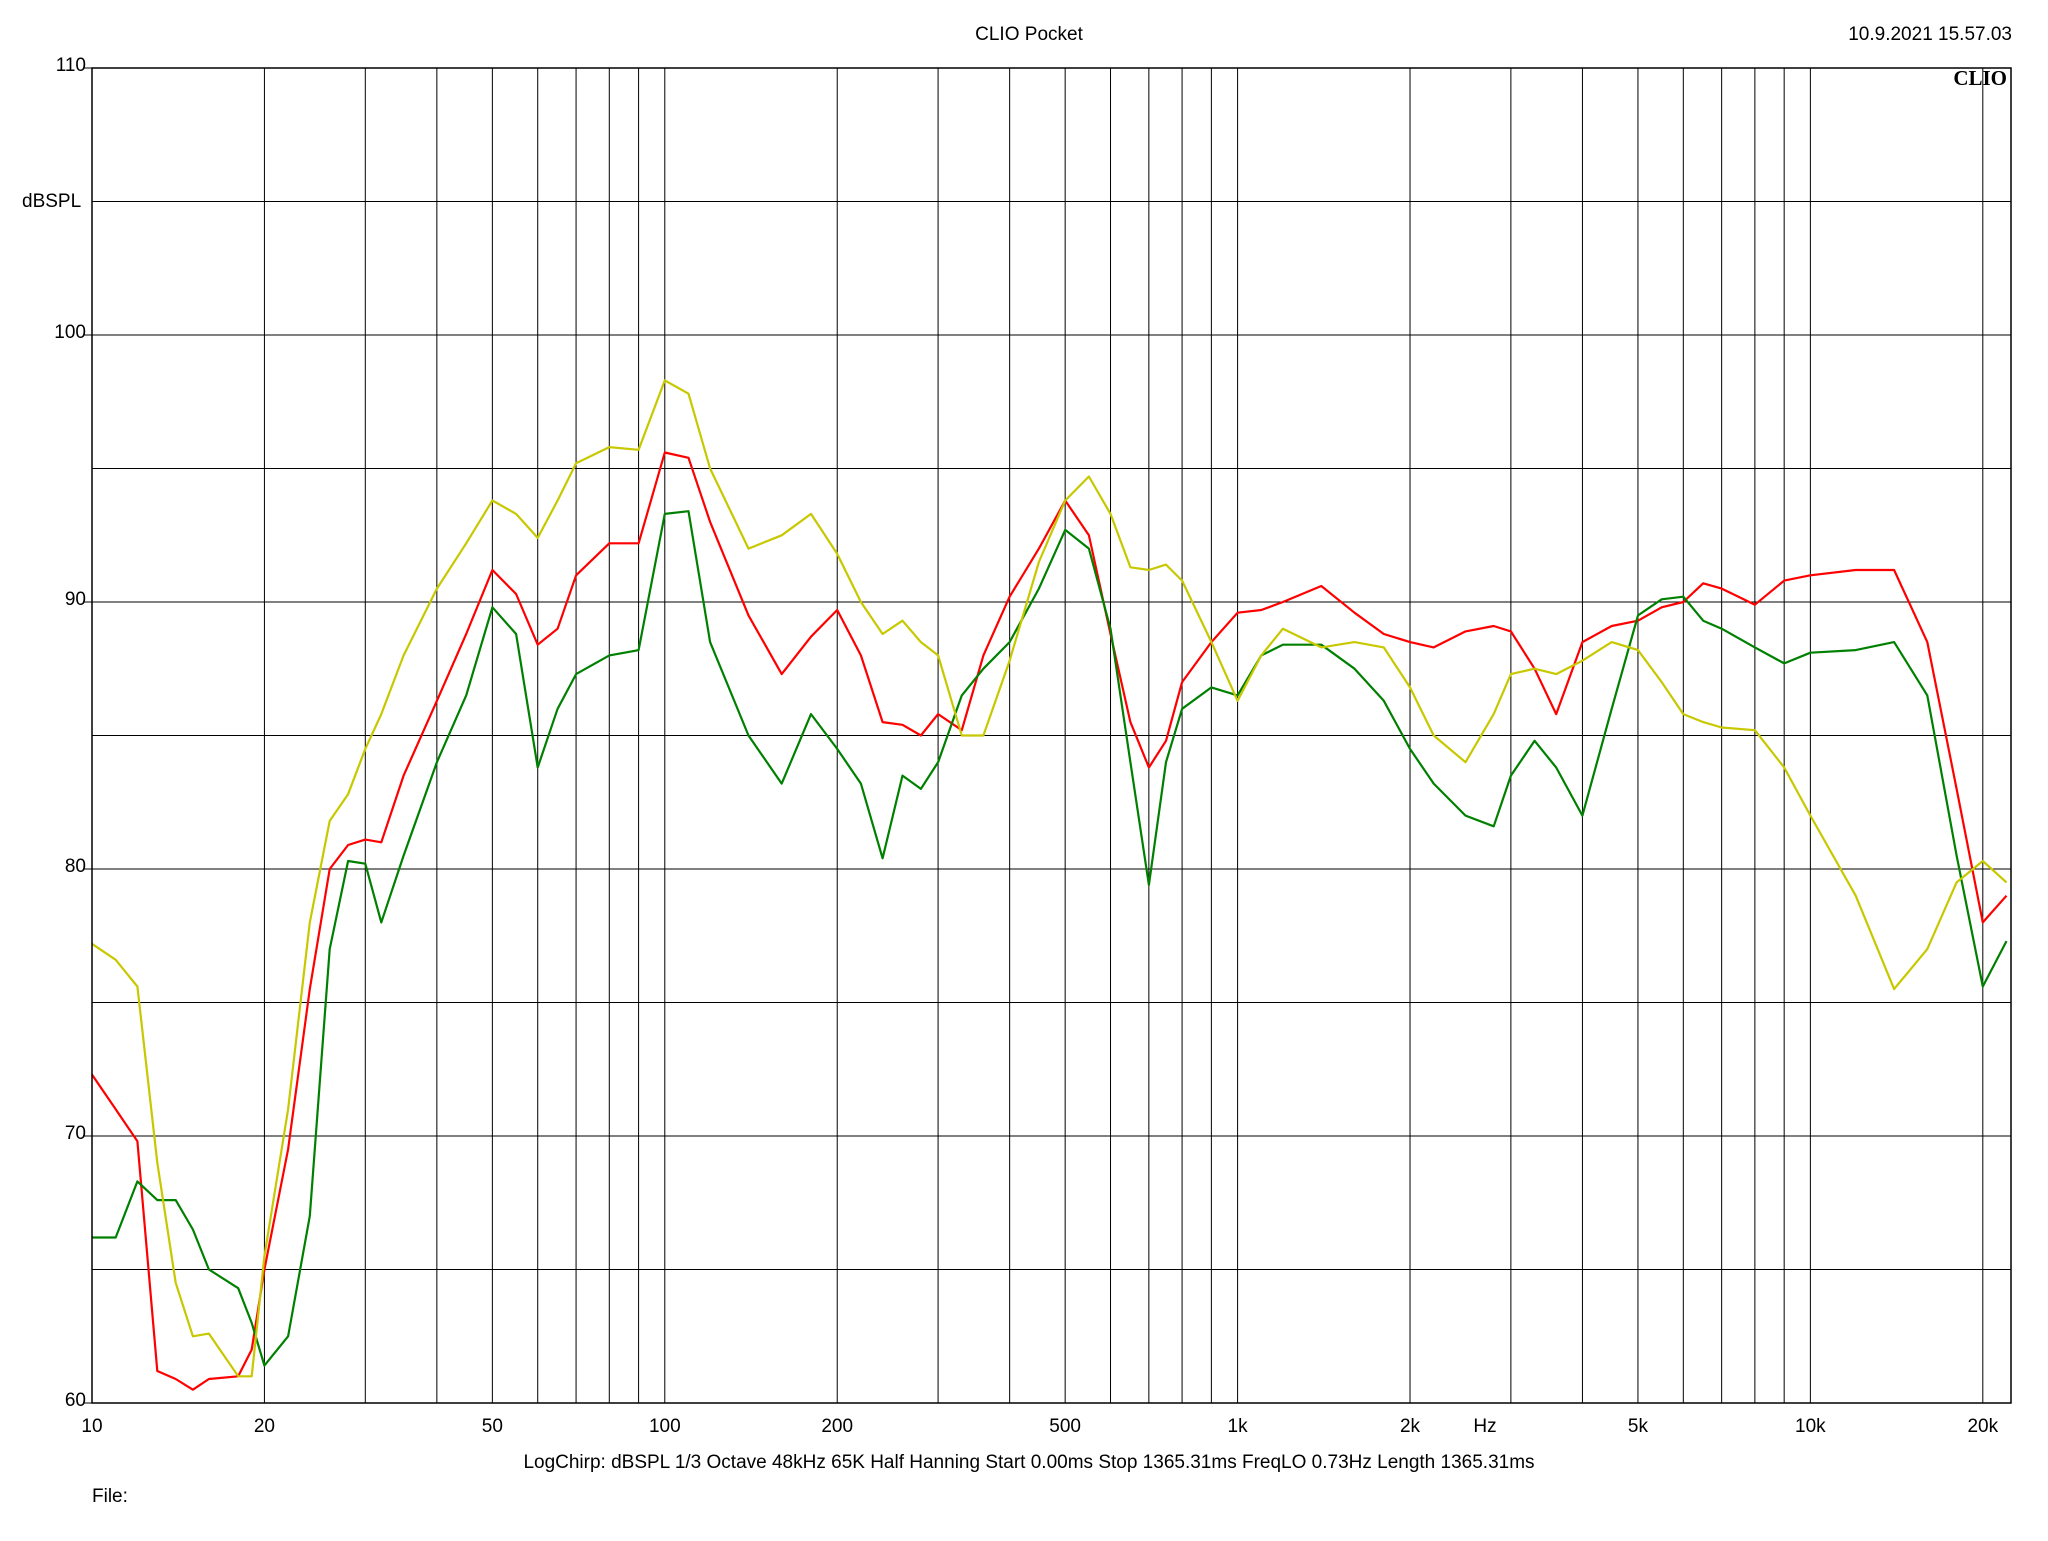  What do you see at coordinates (1638, 1426) in the screenshot?
I see `x-tick-label: 5k` at bounding box center [1638, 1426].